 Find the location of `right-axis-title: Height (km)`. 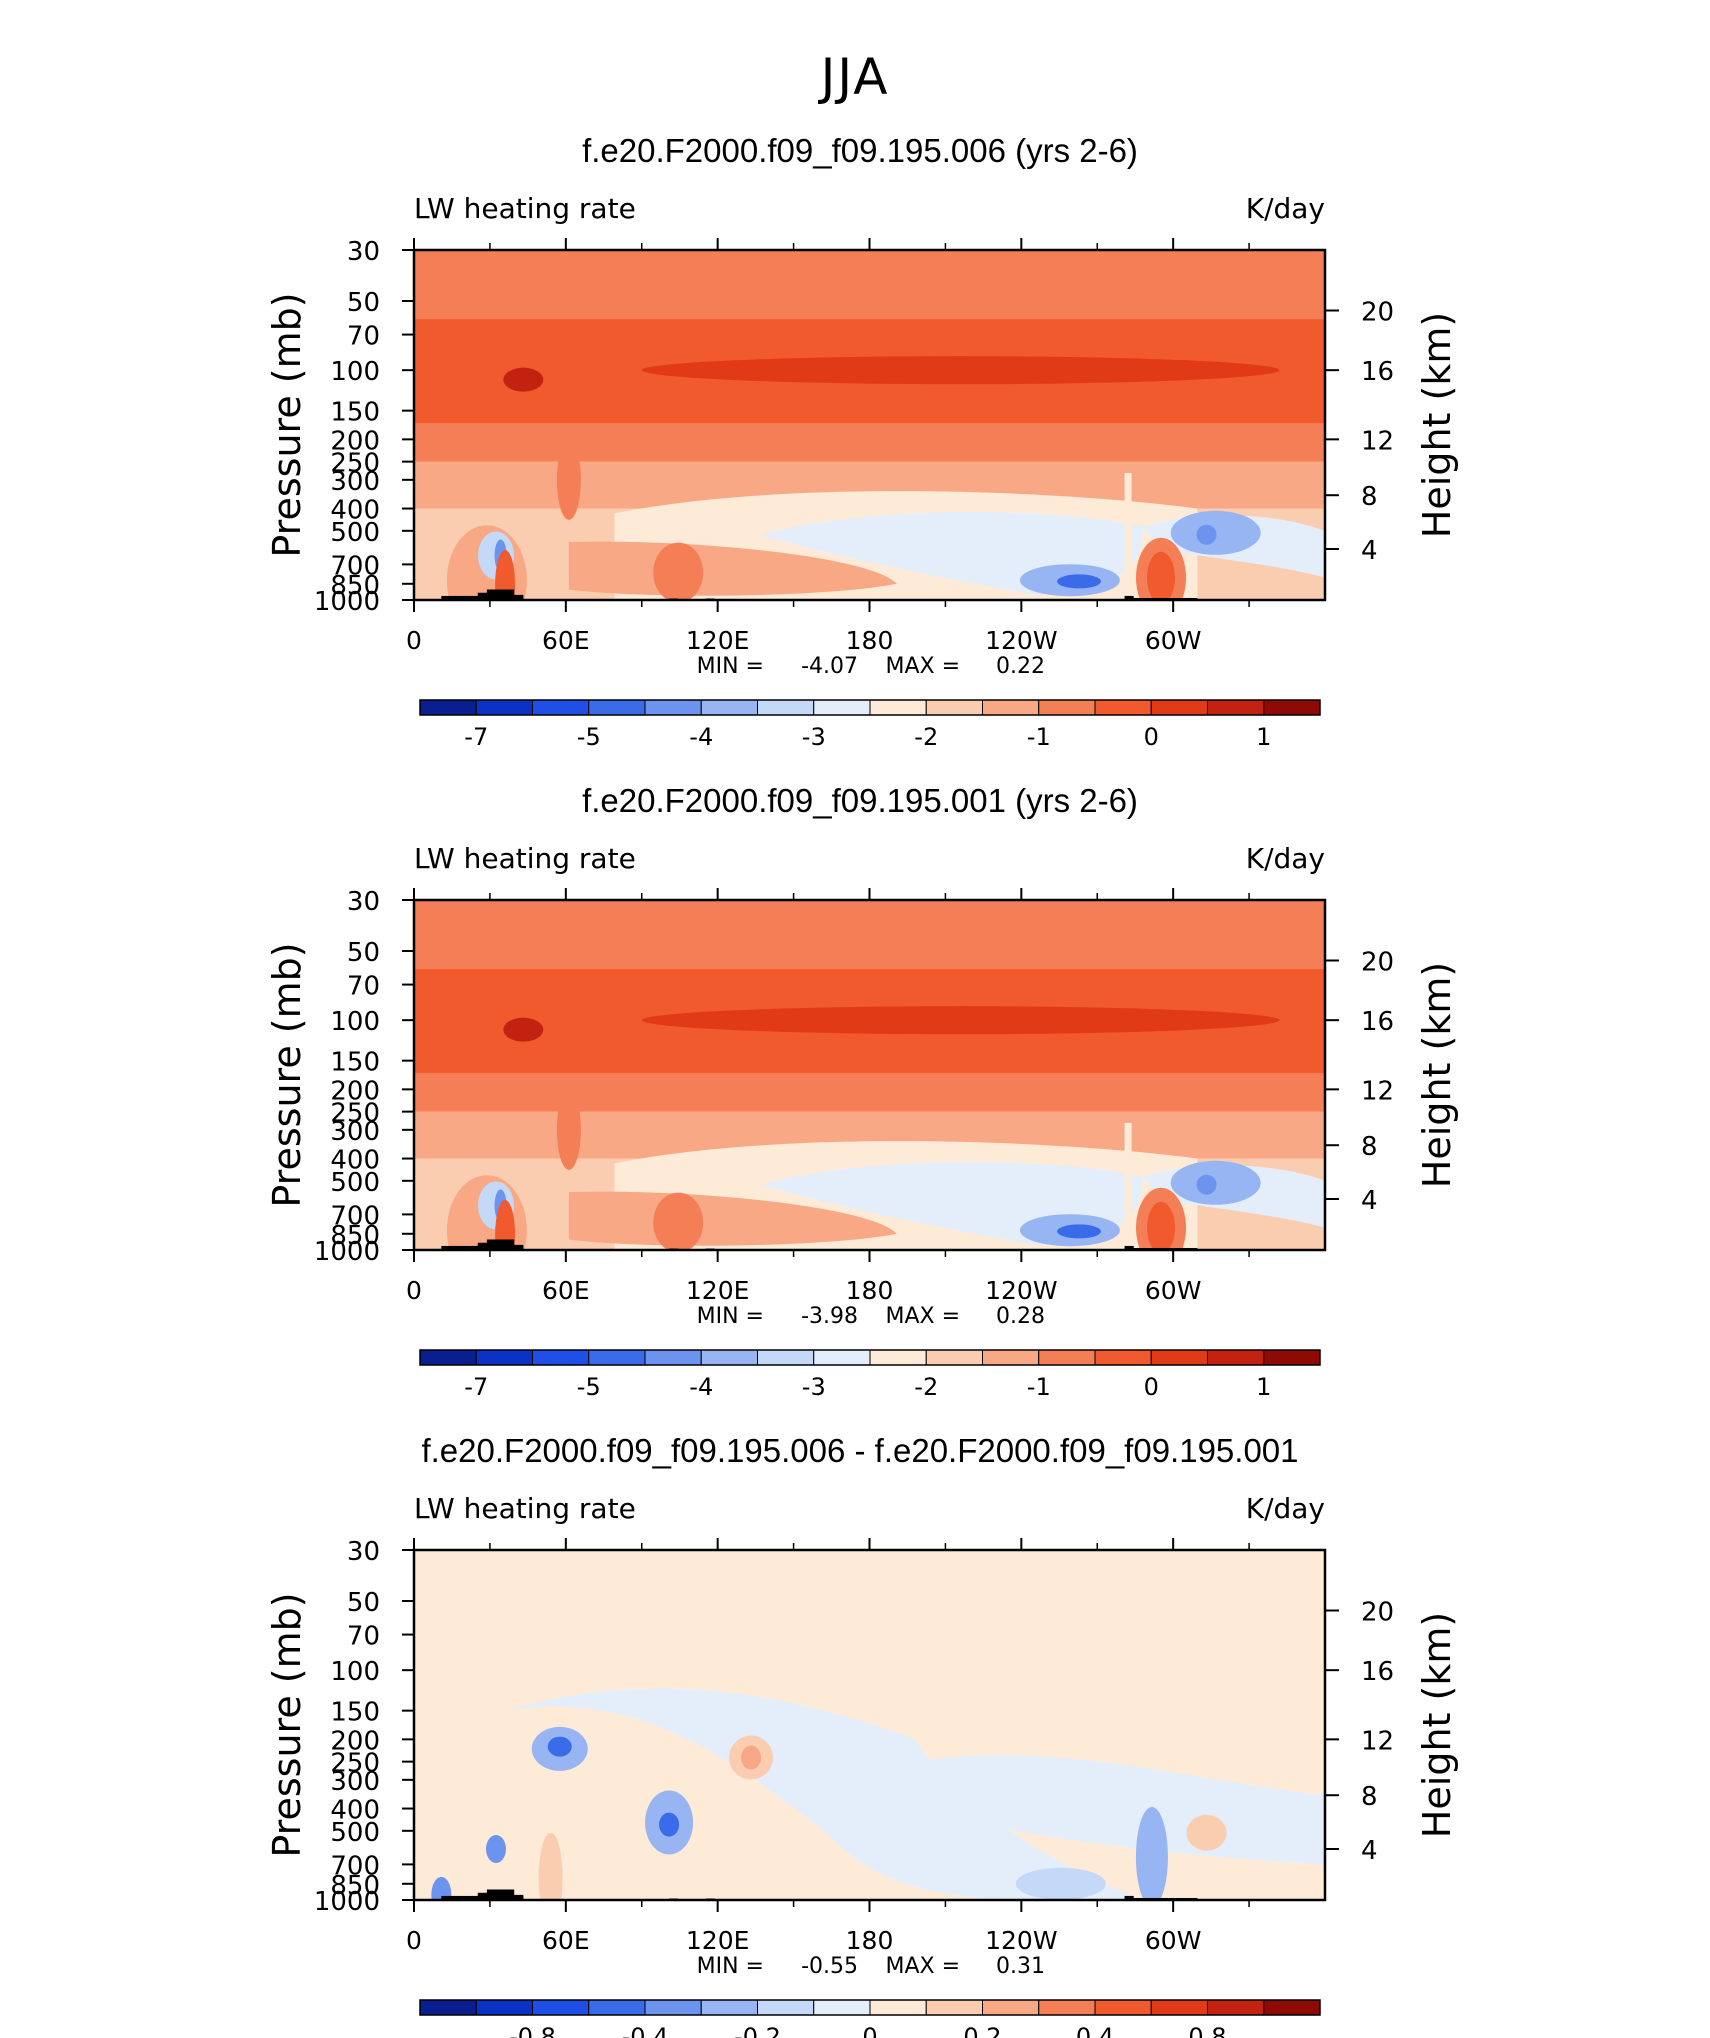

right-axis-title: Height (km) is located at coordinates (1437, 1725).